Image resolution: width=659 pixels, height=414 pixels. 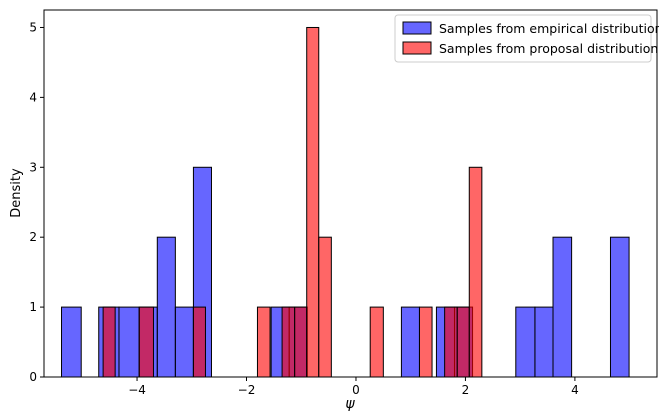 What do you see at coordinates (33, 97) in the screenshot?
I see `y-tick-label: 4` at bounding box center [33, 97].